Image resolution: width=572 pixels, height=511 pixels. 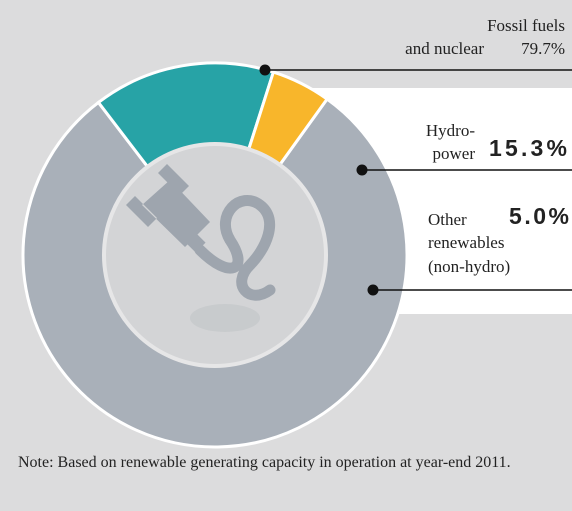 What do you see at coordinates (450, 130) in the screenshot?
I see `category-label: Hydro-` at bounding box center [450, 130].